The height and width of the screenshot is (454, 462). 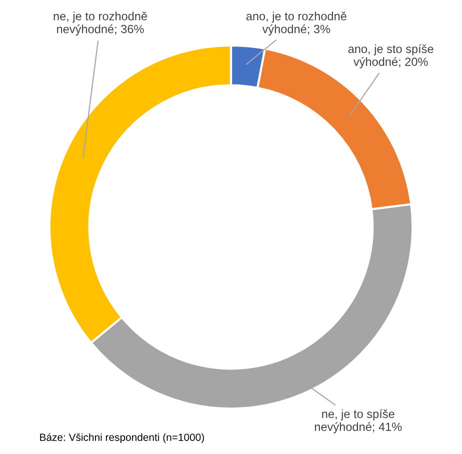 What do you see at coordinates (122, 438) in the screenshot?
I see `text: Báze: Všichni respondenti (n=1000)` at bounding box center [122, 438].